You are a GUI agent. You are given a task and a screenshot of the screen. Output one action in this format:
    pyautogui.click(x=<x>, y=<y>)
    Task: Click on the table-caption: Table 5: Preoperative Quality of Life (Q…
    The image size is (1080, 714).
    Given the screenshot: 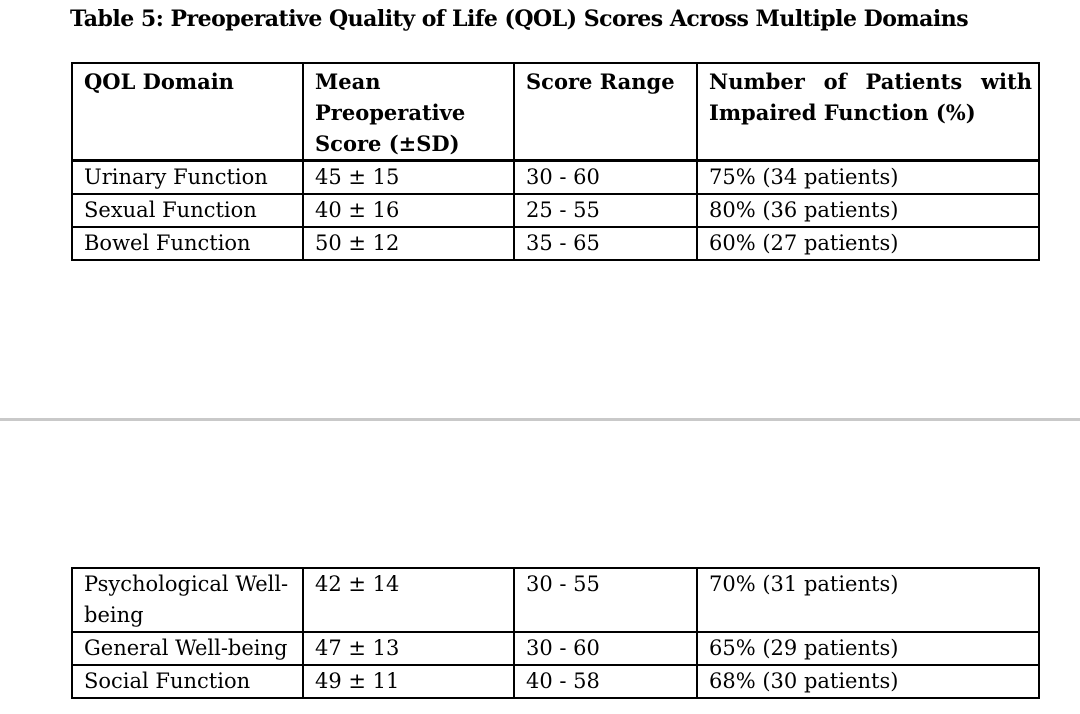 What is the action you would take?
    pyautogui.click(x=519, y=19)
    